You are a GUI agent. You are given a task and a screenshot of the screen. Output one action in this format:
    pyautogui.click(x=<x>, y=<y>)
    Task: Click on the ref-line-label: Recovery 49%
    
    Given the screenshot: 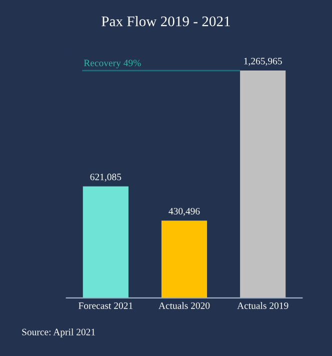 What is the action you would take?
    pyautogui.click(x=112, y=64)
    